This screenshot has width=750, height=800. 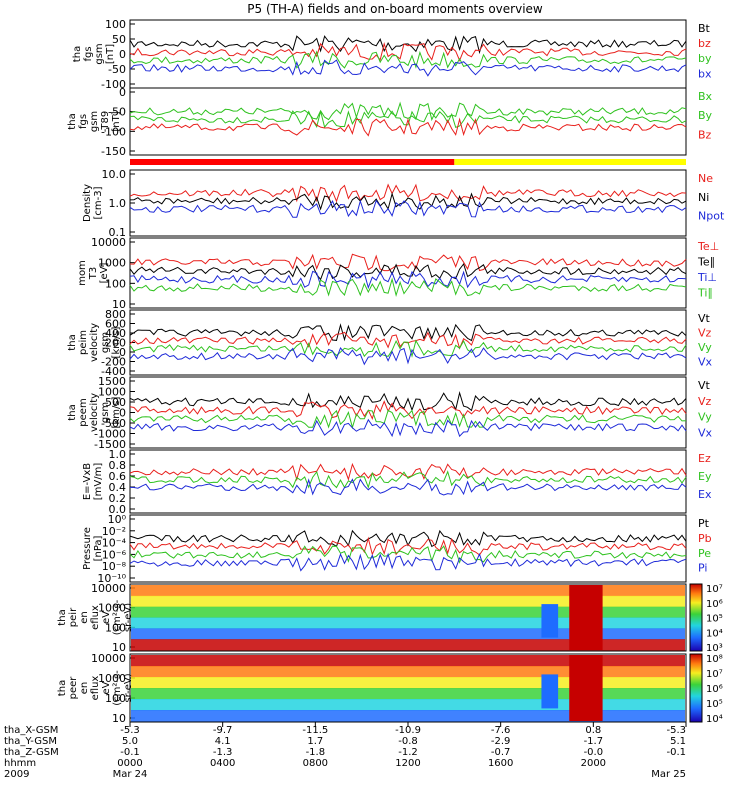 What do you see at coordinates (408, 262) in the screenshot?
I see `trace-te⊥` at bounding box center [408, 262].